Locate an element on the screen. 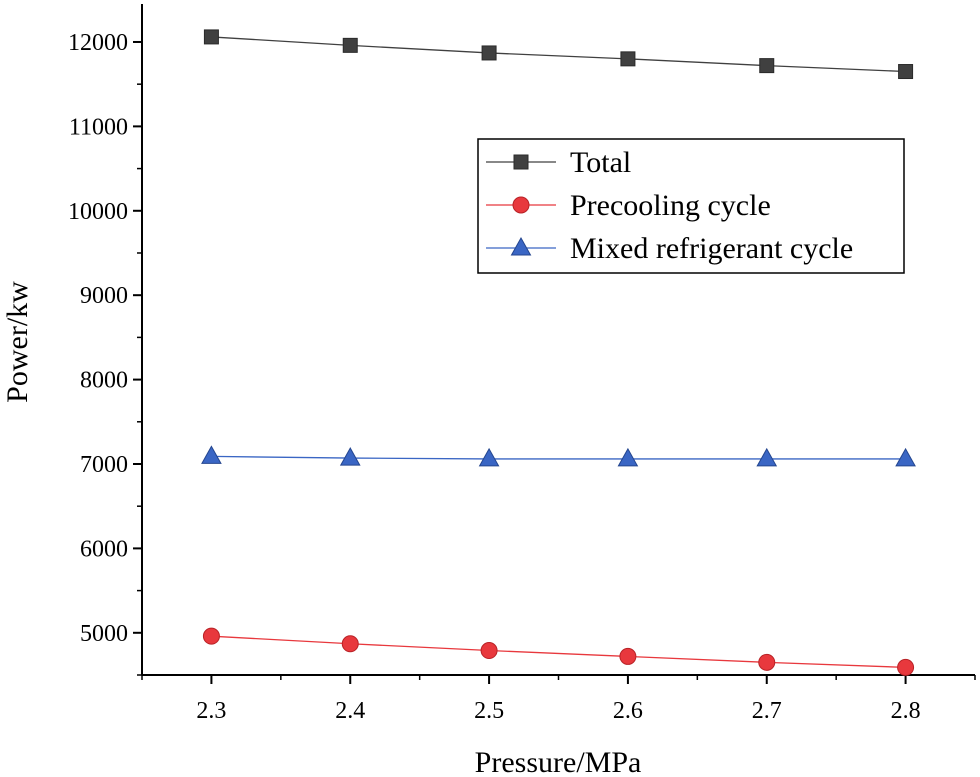 This screenshot has width=980, height=777. x-tick-label: 2.8 is located at coordinates (906, 711).